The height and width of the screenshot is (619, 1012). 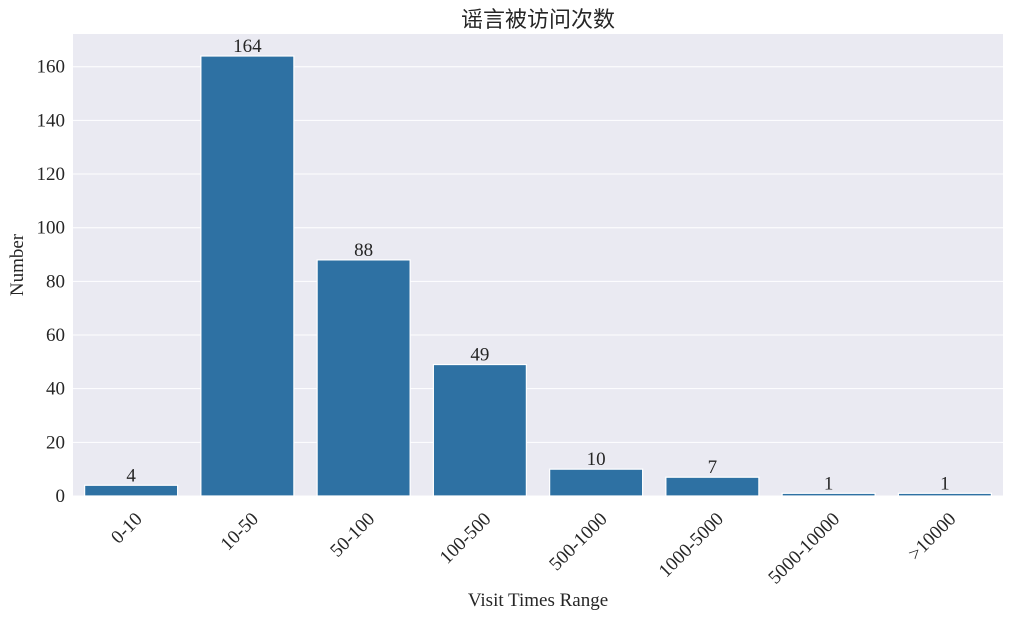 What do you see at coordinates (126, 528) in the screenshot?
I see `x-tick-label: 0-10` at bounding box center [126, 528].